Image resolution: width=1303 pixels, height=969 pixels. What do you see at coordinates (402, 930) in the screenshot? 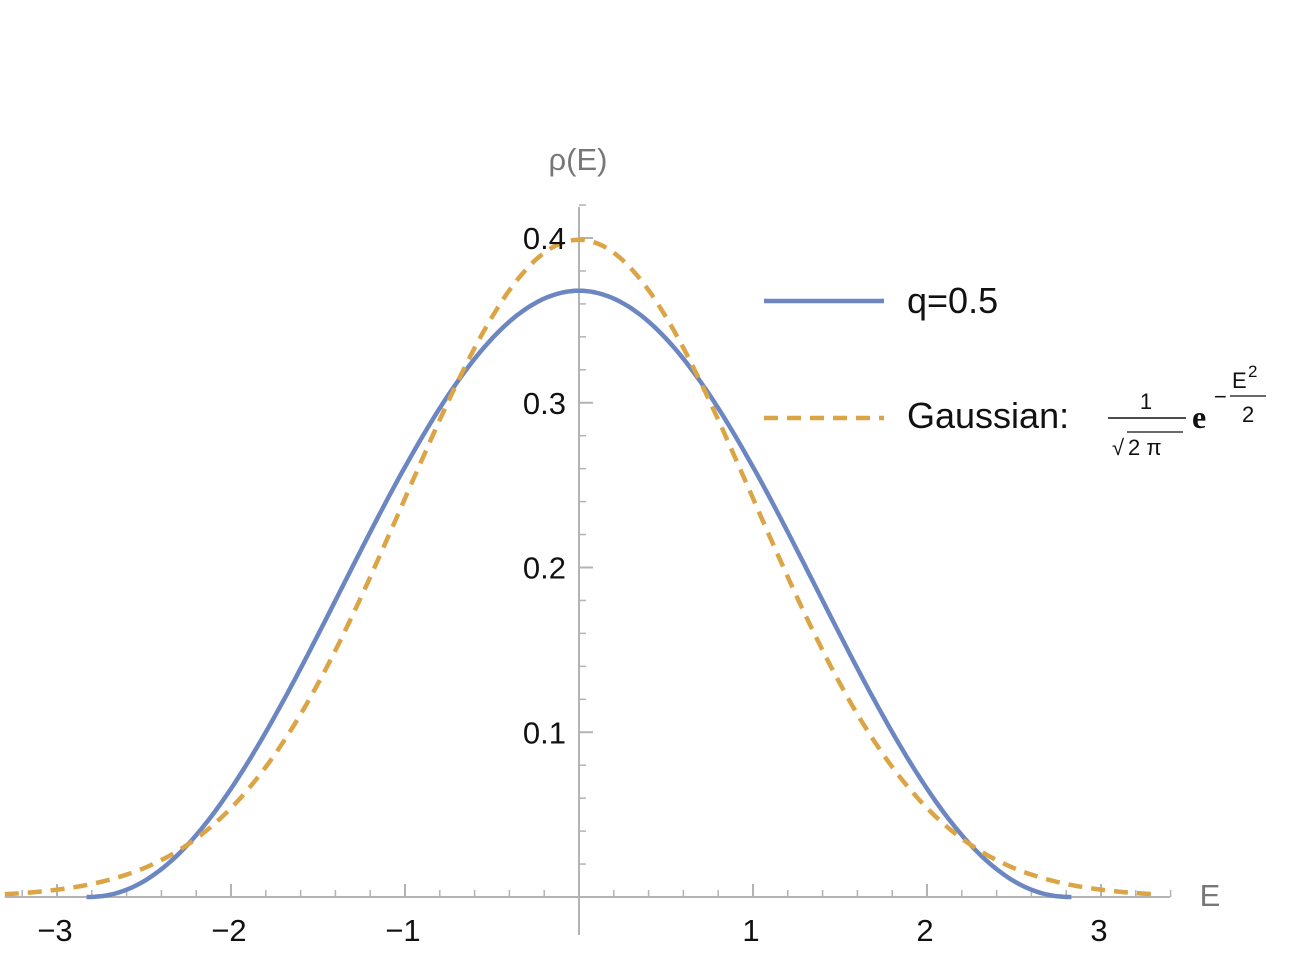
I see `x-tick-label: −1` at bounding box center [402, 930].